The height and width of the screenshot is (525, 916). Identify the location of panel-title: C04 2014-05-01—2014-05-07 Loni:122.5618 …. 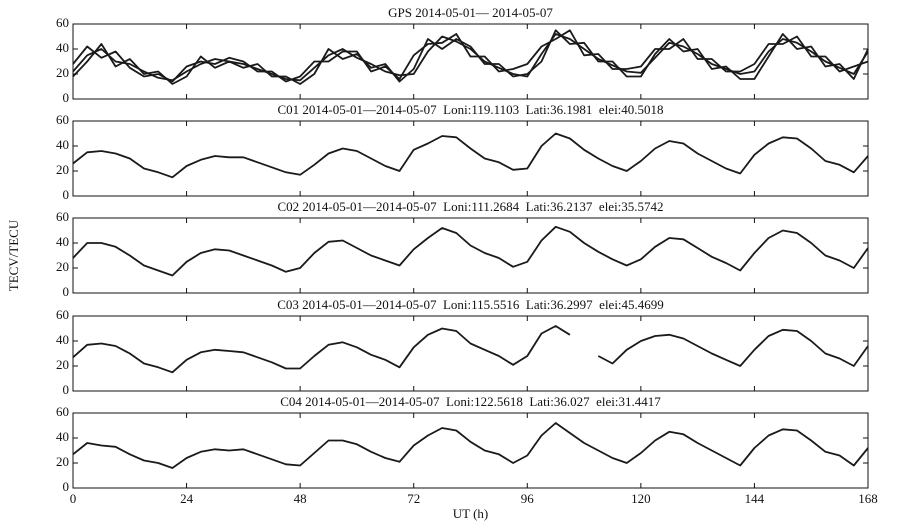
(470, 401).